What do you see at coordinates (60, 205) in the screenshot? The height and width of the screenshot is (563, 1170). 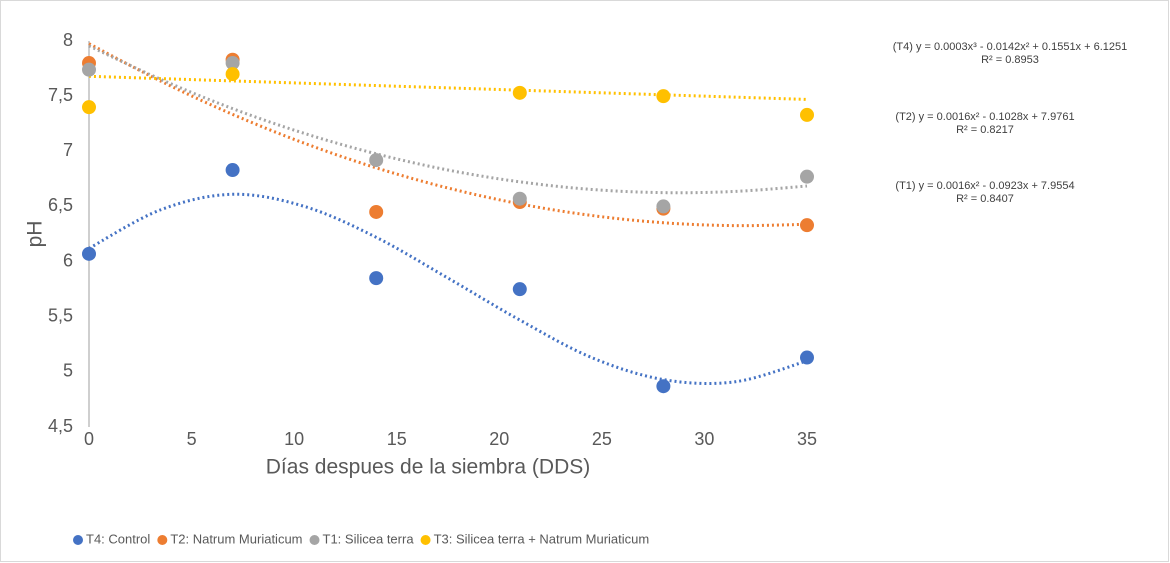 I see `y-tick-label: 6,5` at bounding box center [60, 205].